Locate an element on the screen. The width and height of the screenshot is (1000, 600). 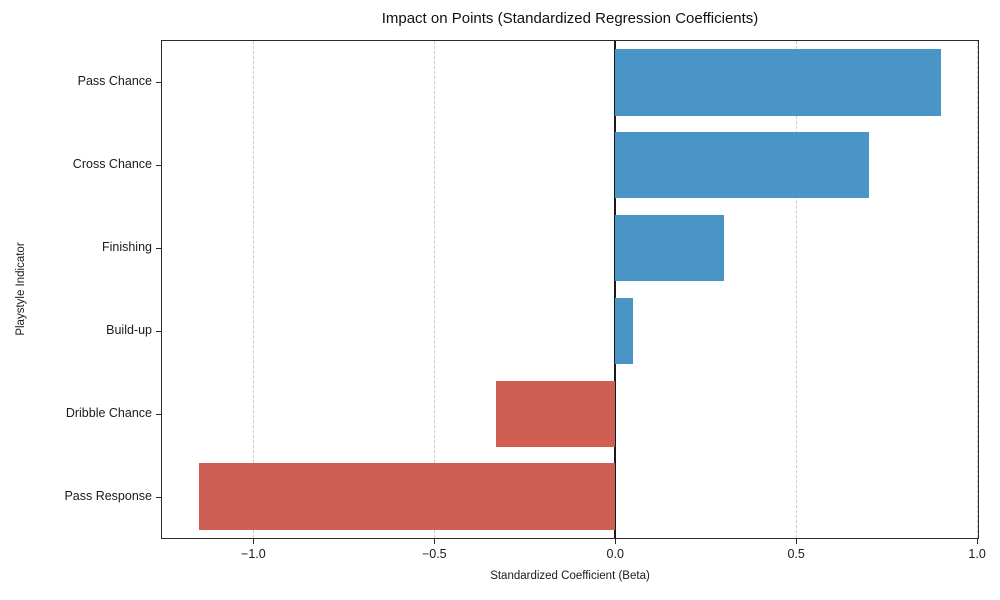
y-tick-label-finishing: Finishing is located at coordinates (126, 247).